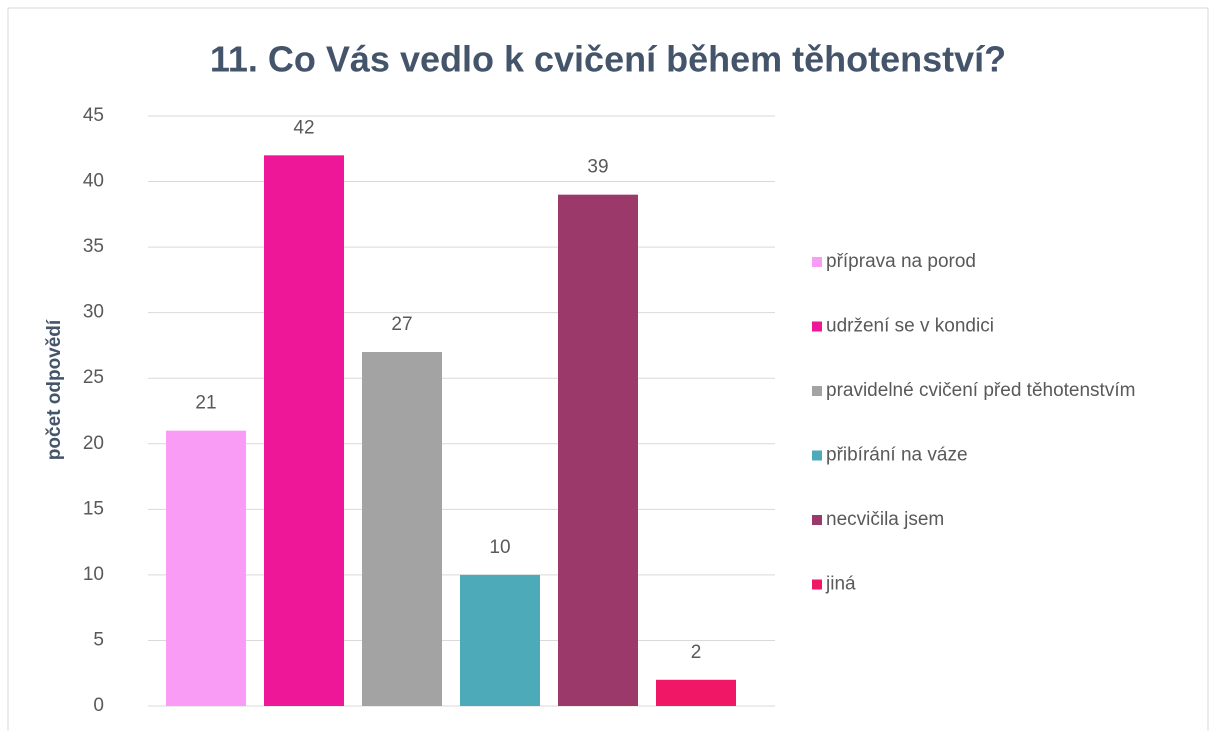  What do you see at coordinates (93, 377) in the screenshot?
I see `y-tick-label: 25` at bounding box center [93, 377].